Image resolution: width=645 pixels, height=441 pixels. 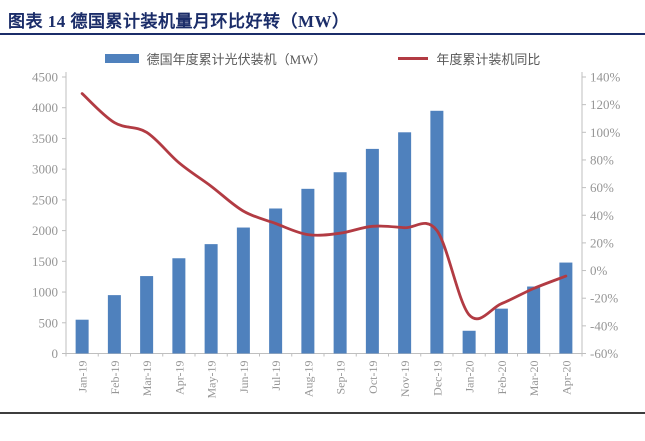 I want to click on left-axis-tick-label: 3500, so click(x=45, y=138).